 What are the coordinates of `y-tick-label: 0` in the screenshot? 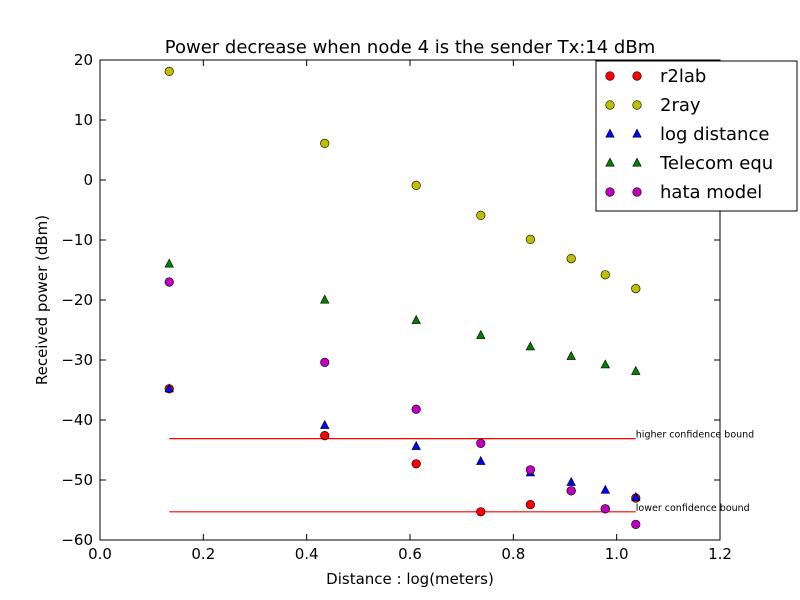 It's located at (88, 180).